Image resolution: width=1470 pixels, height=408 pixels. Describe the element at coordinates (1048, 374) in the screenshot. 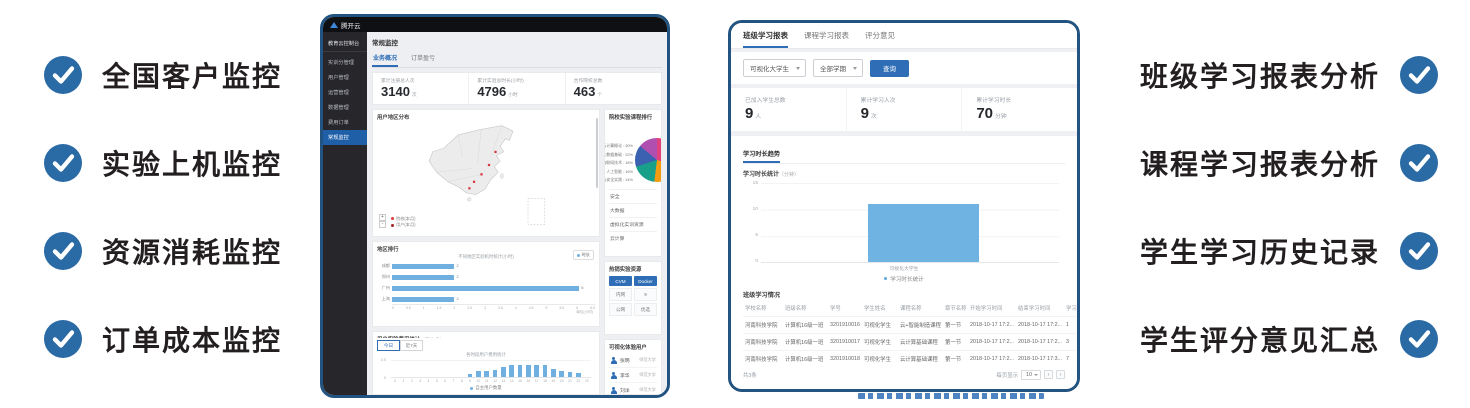

I see `prev-page-button: ‹` at that location.